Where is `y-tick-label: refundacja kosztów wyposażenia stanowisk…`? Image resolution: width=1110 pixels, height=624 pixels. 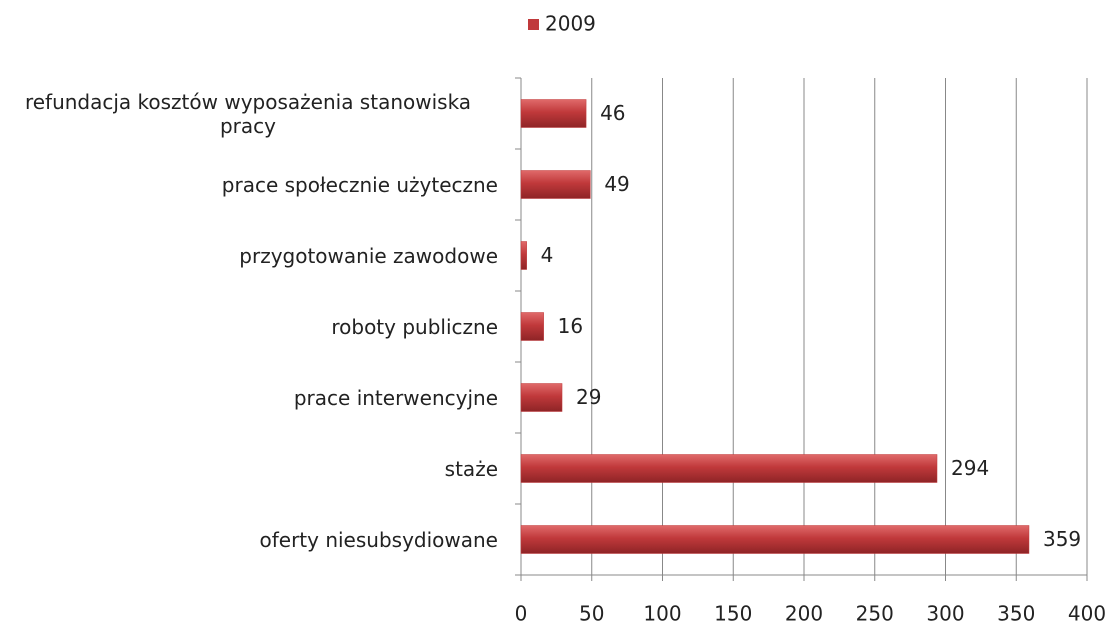
y-tick-label: refundacja kosztów wyposażenia stanowisk… is located at coordinates (248, 113).